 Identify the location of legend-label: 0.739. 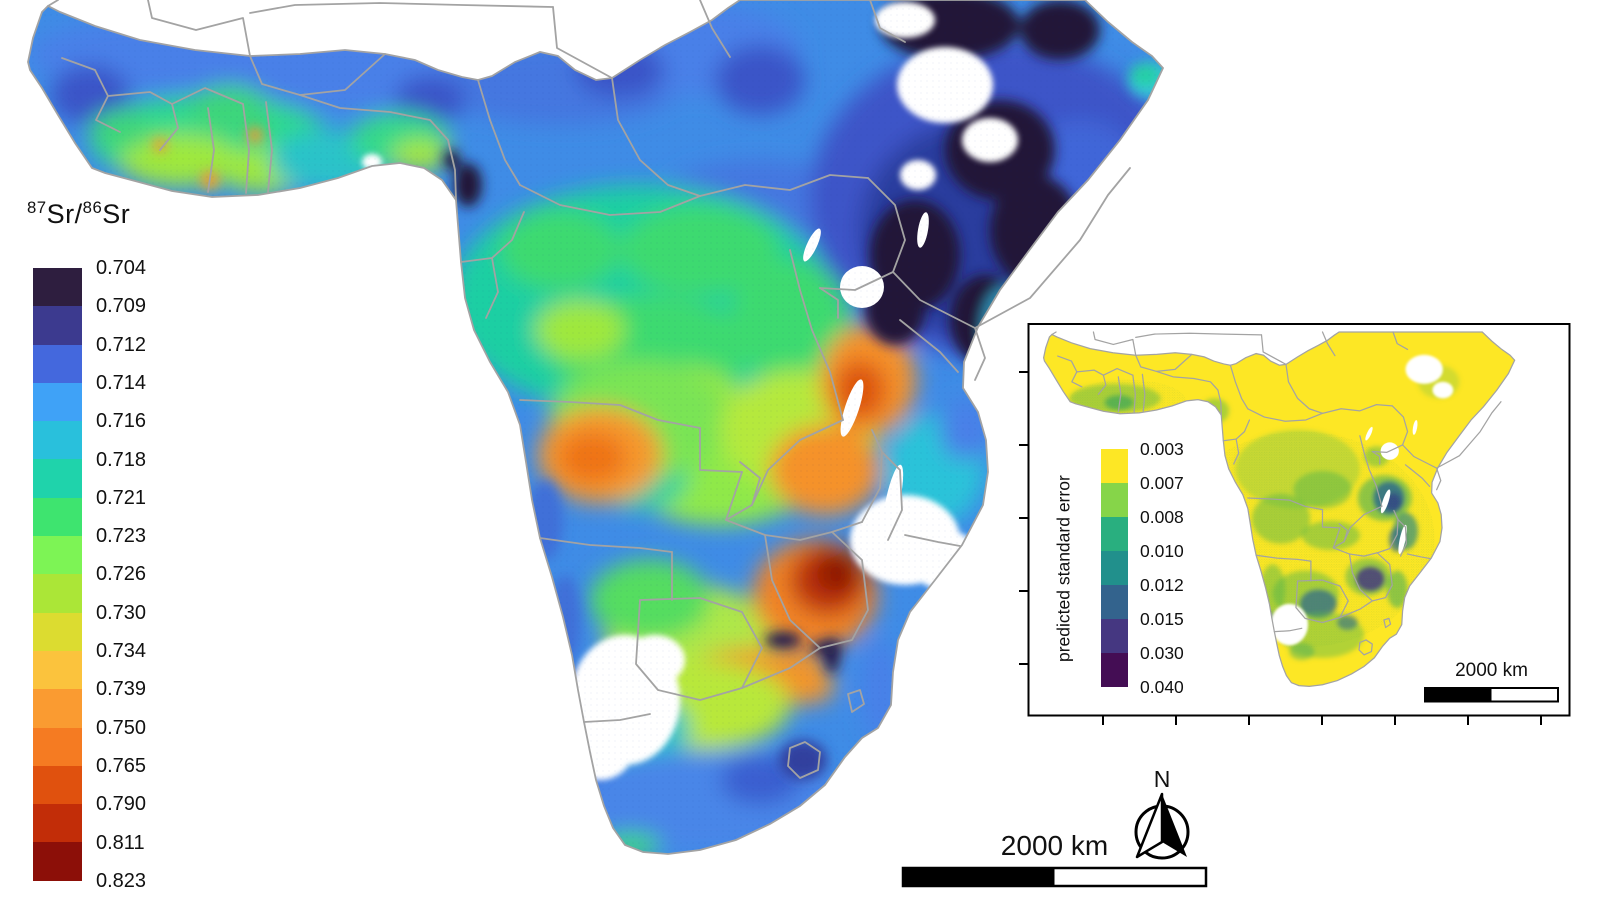
(121, 689).